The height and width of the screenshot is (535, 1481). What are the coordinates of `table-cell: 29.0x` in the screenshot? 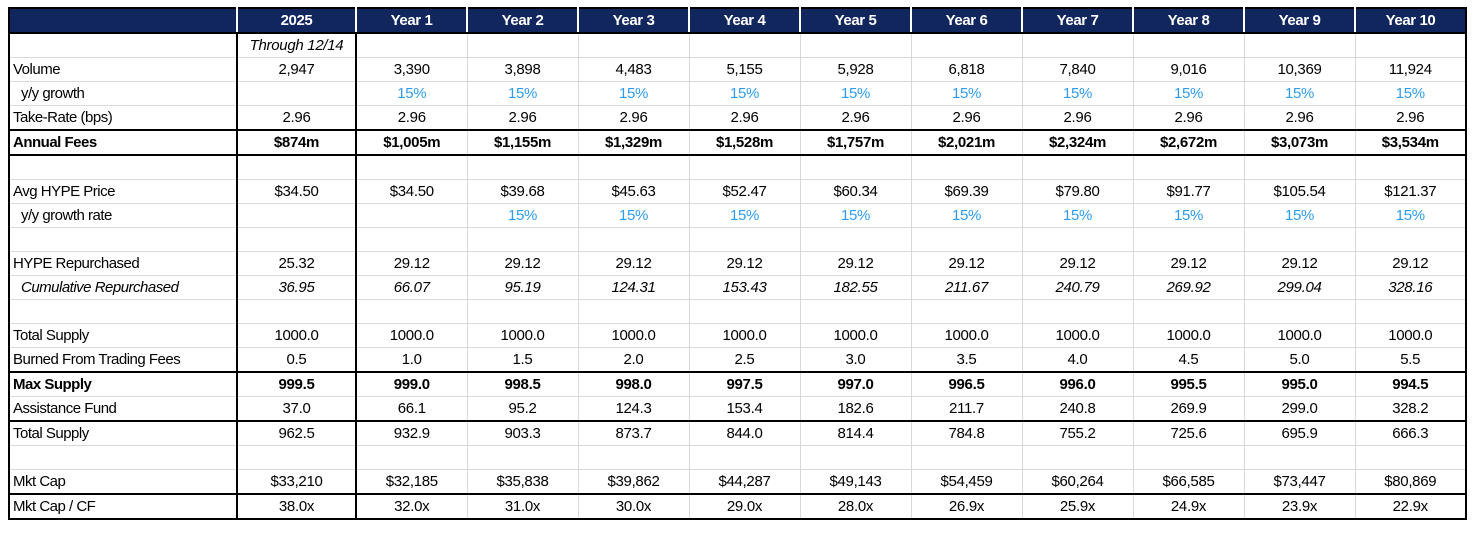 It's located at (745, 507).